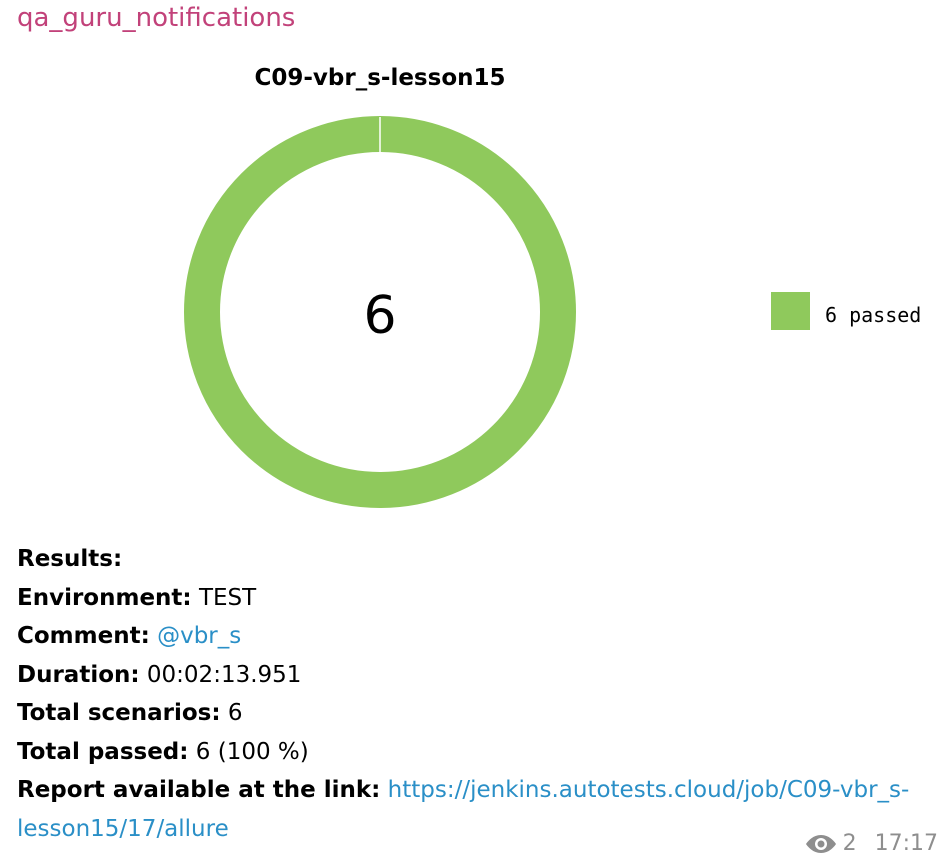 This screenshot has height=861, width=948. I want to click on legend-swatch-passed, so click(790, 311).